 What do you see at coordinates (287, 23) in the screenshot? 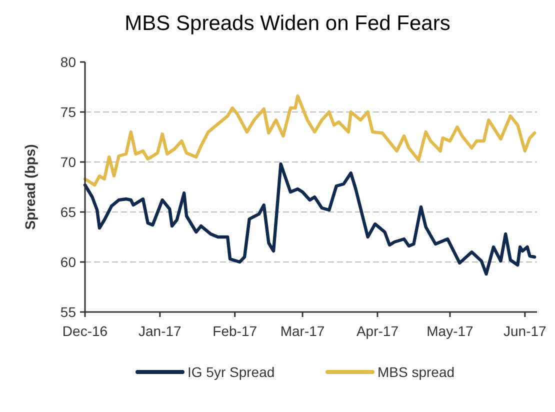
I see `chart-title: MBS Spreads Widen on Fed Fears` at bounding box center [287, 23].